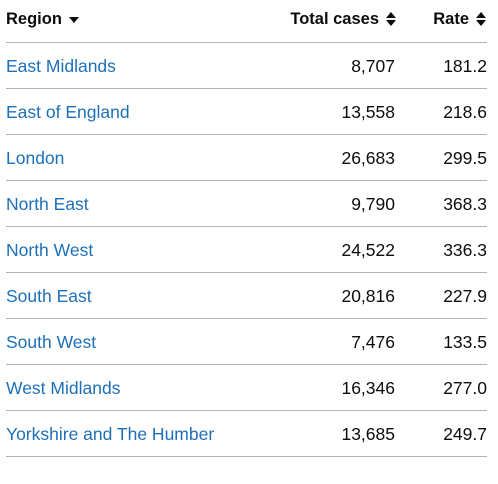 The width and height of the screenshot is (498, 484). I want to click on region-header-label: Region, so click(34, 18).